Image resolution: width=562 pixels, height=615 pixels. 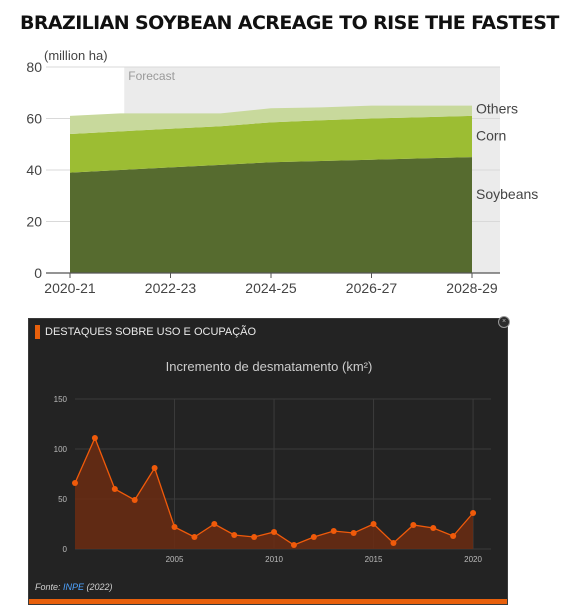 What do you see at coordinates (37, 332) in the screenshot?
I see `header-accent-bar` at bounding box center [37, 332].